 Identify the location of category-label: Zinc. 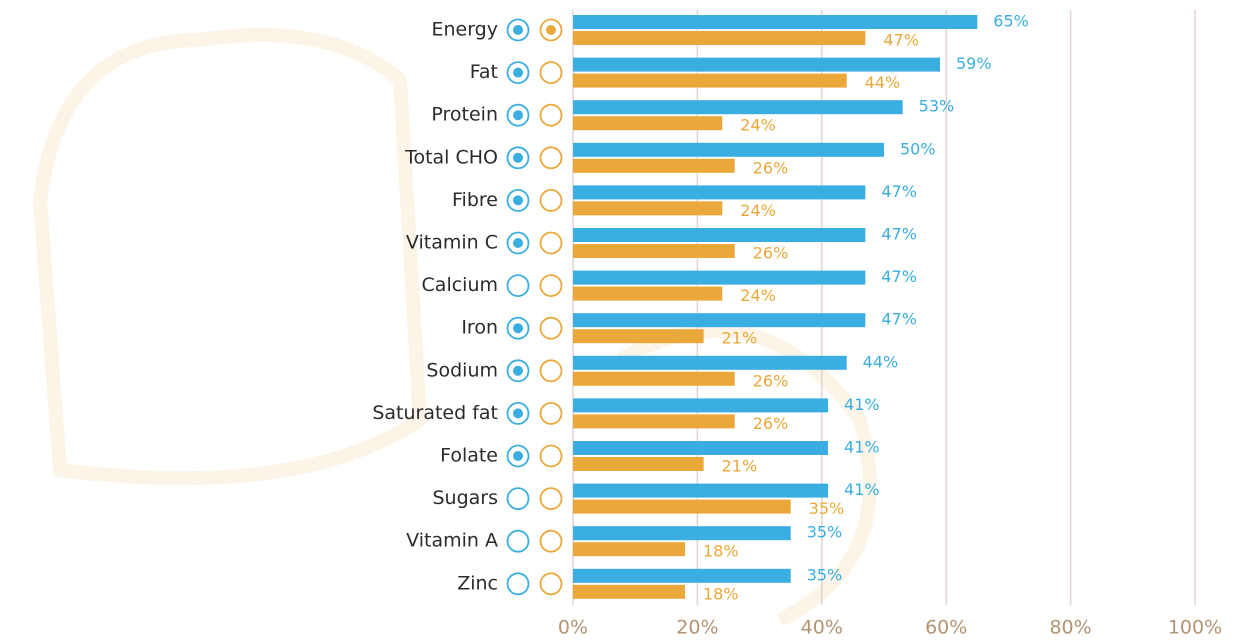
(477, 583).